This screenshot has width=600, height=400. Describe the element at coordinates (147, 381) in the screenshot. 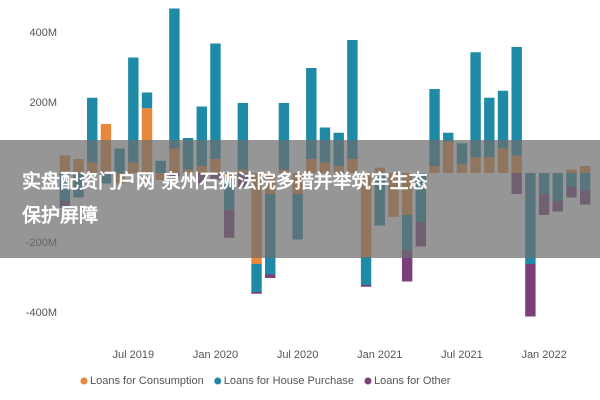

I see `legend-label: Loans for Consumption` at that location.